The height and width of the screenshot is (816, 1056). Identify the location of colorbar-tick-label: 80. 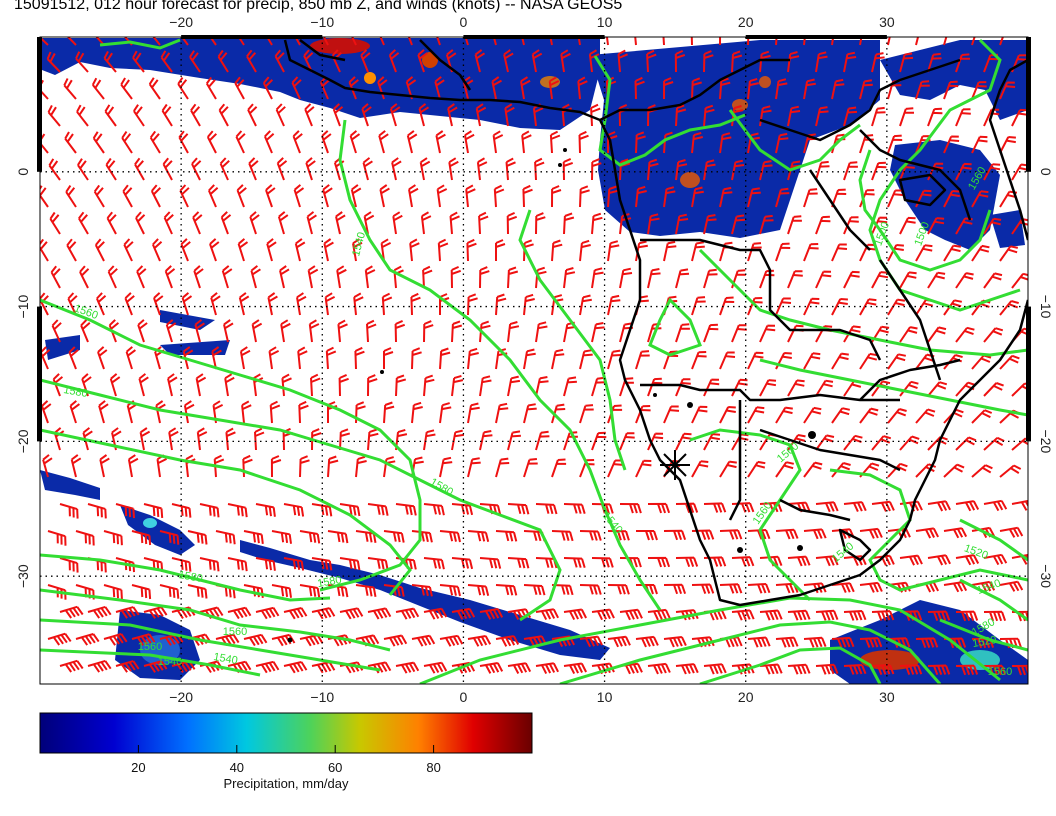
(433, 767).